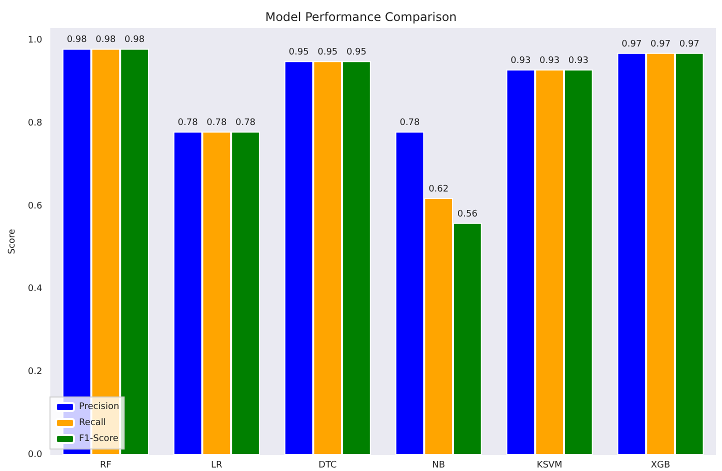 Image resolution: width=722 pixels, height=471 pixels. I want to click on x-tick-label: DTC, so click(327, 465).